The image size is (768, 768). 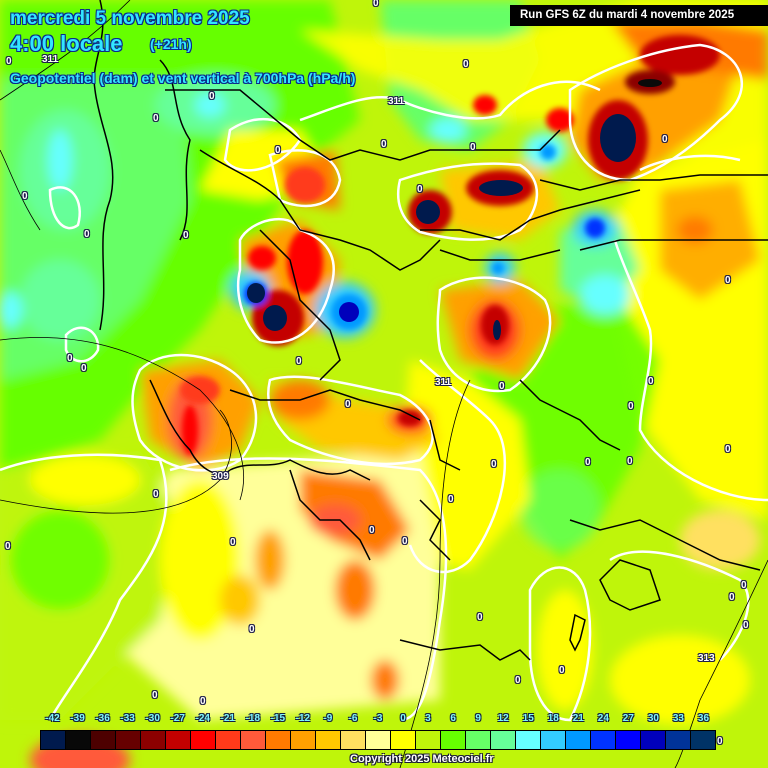 What do you see at coordinates (639, 15) in the screenshot?
I see `model-run-label: Run GFS 6Z du mardi 4 novembre 2025` at bounding box center [639, 15].